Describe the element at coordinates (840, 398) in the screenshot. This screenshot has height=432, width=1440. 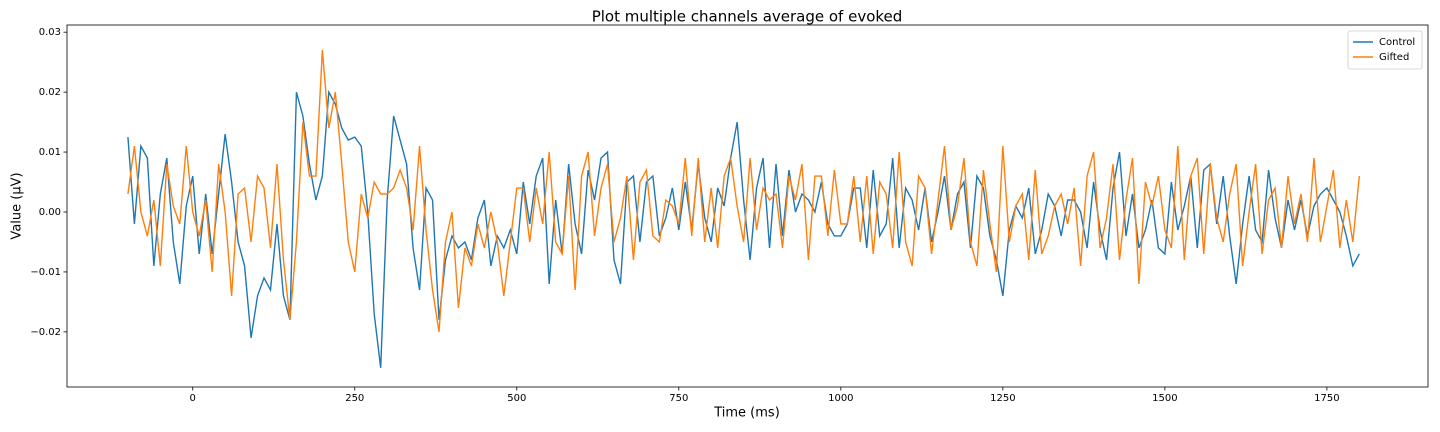
I see `x-tick-label: 1000` at that location.